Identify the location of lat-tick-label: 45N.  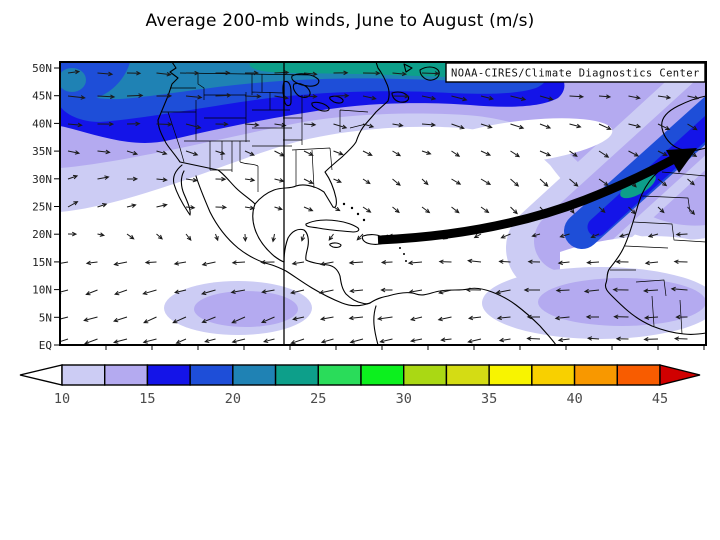
(42, 96).